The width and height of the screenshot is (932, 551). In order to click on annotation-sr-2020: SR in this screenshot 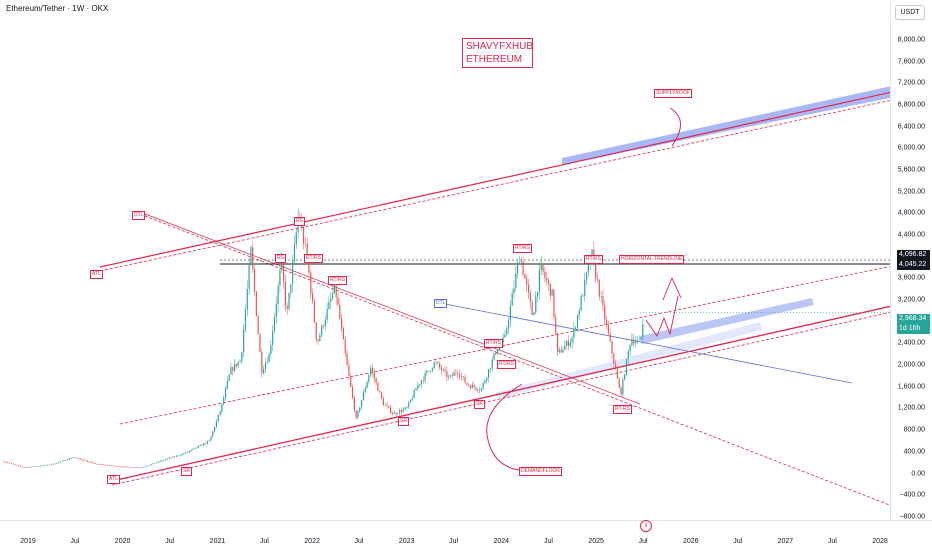, I will do `click(186, 471)`.